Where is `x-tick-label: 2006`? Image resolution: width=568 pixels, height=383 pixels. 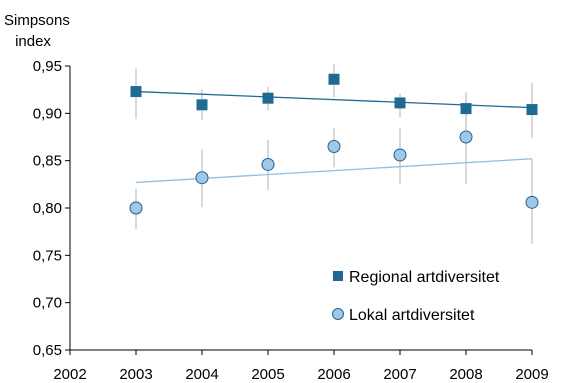 x-tick-label: 2006 is located at coordinates (333, 374).